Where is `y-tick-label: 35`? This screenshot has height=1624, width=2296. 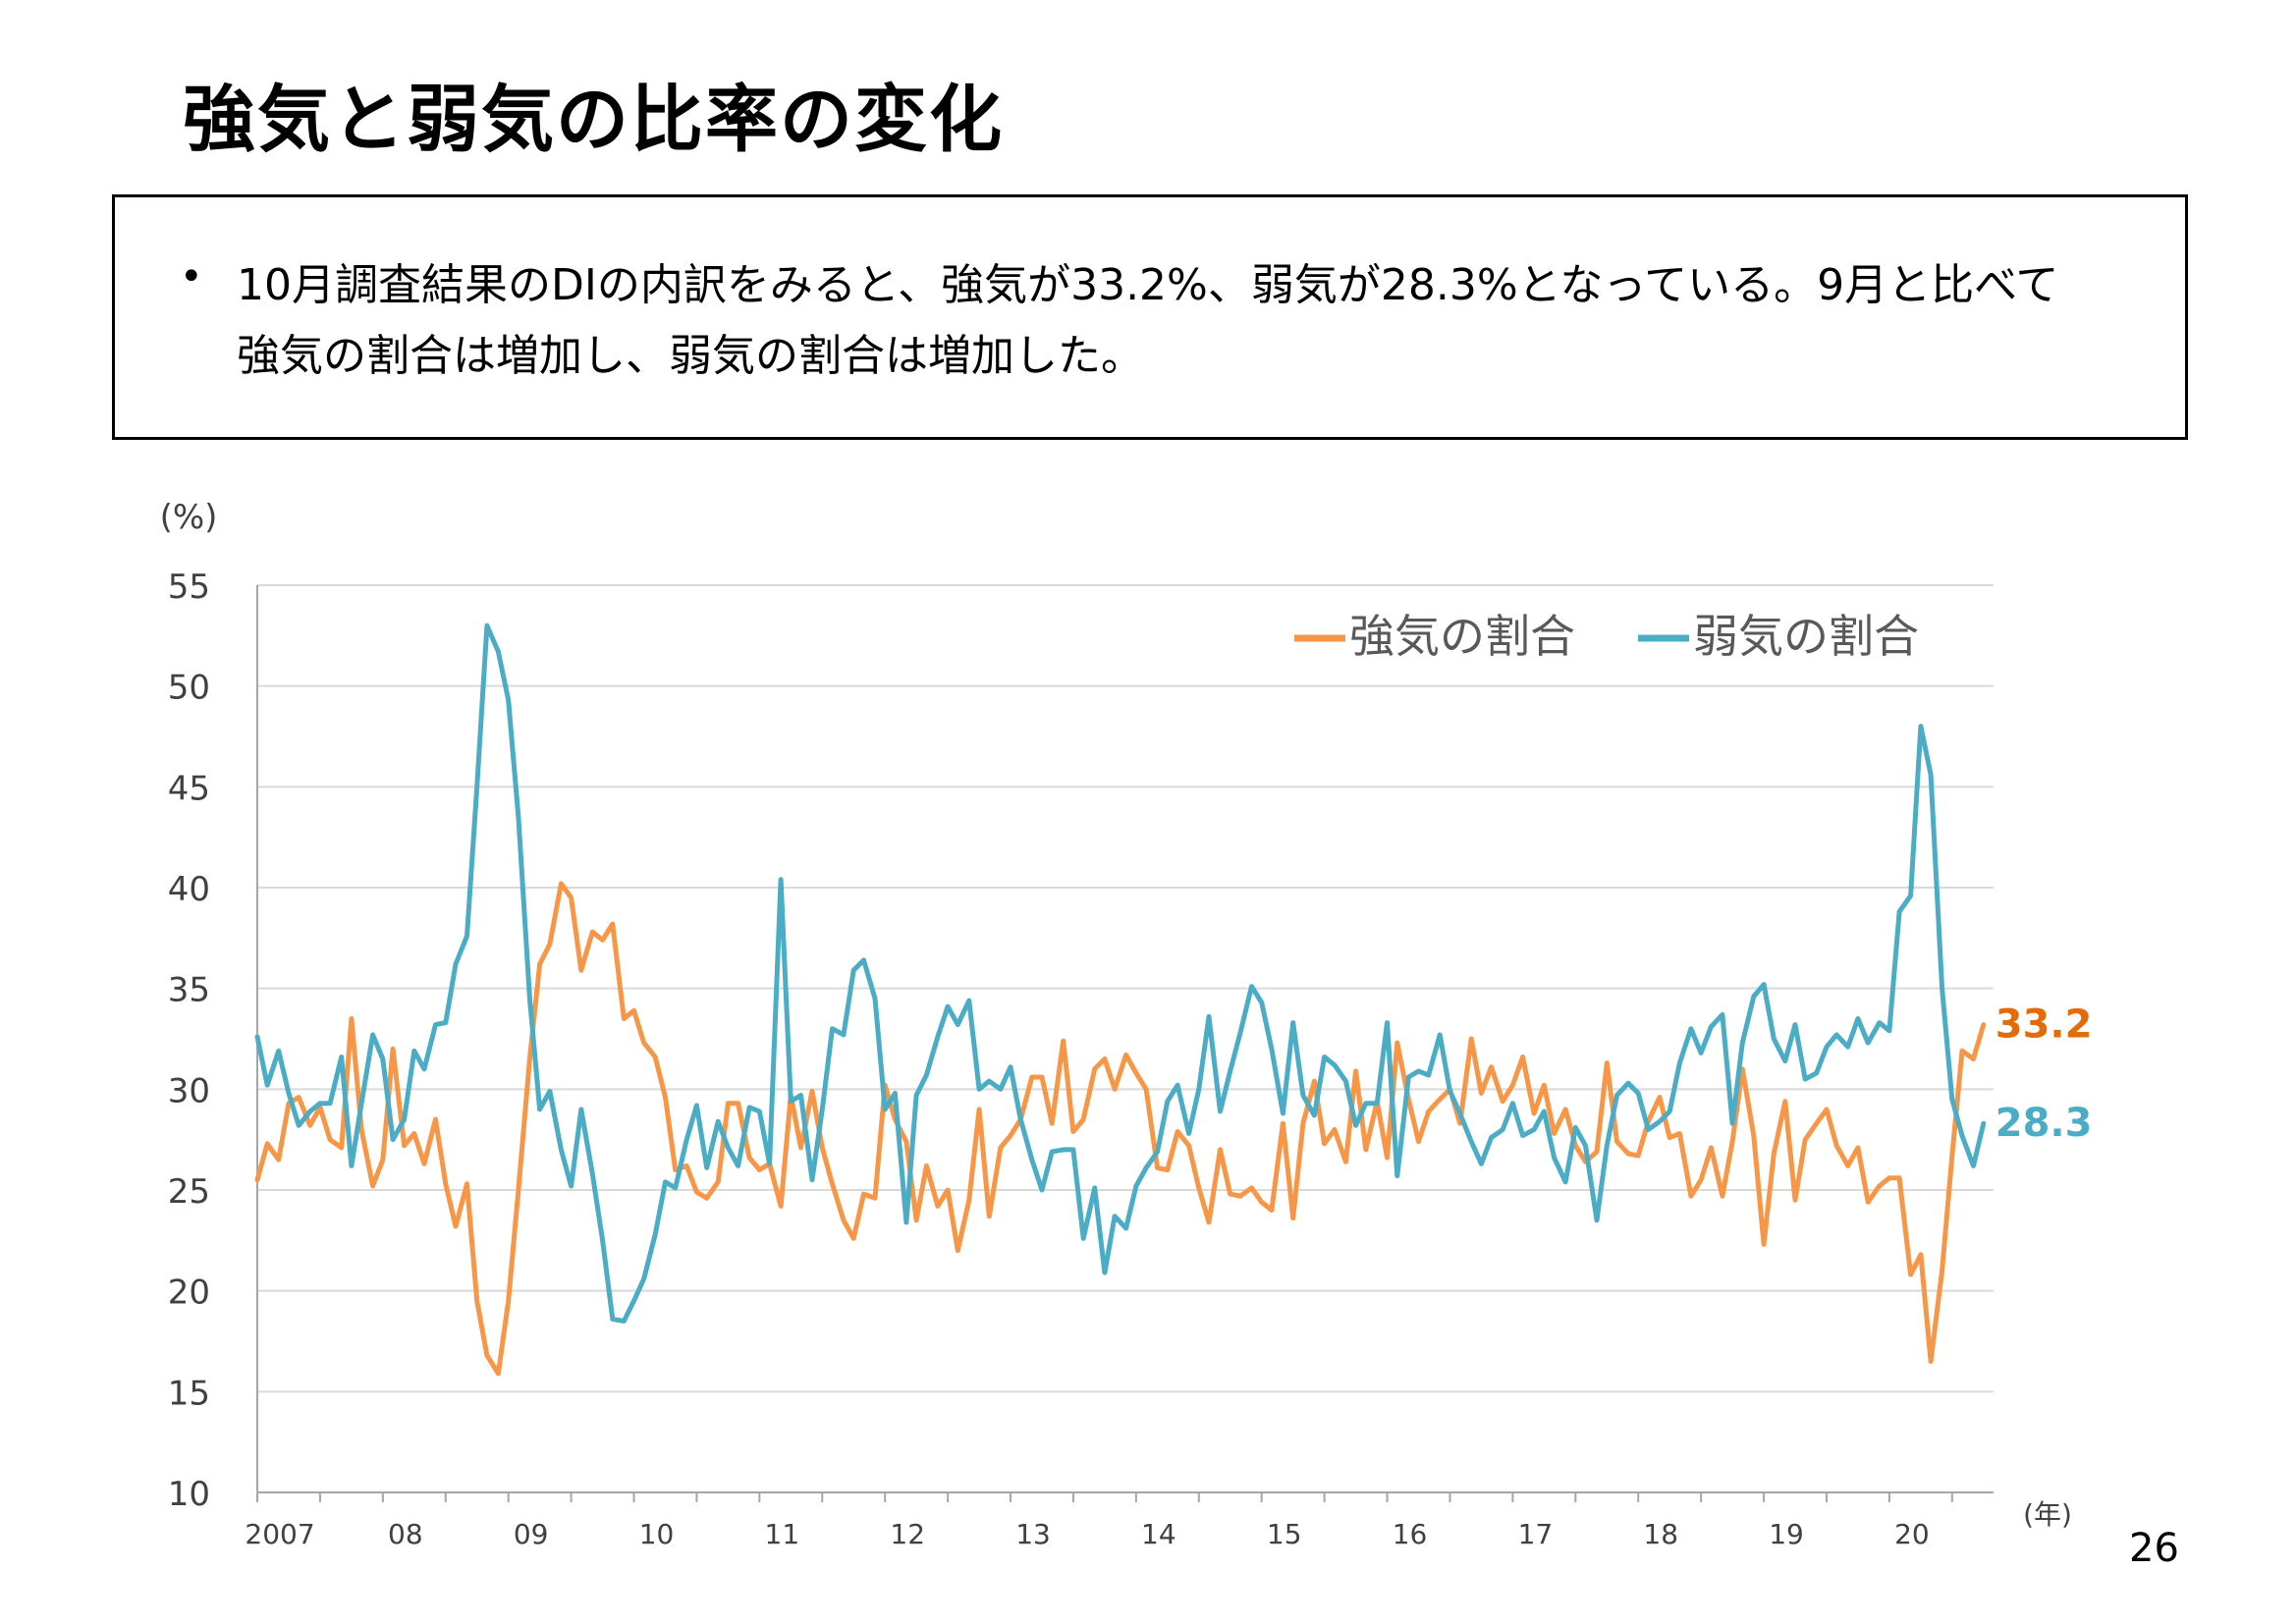
y-tick-label: 35 is located at coordinates (189, 990).